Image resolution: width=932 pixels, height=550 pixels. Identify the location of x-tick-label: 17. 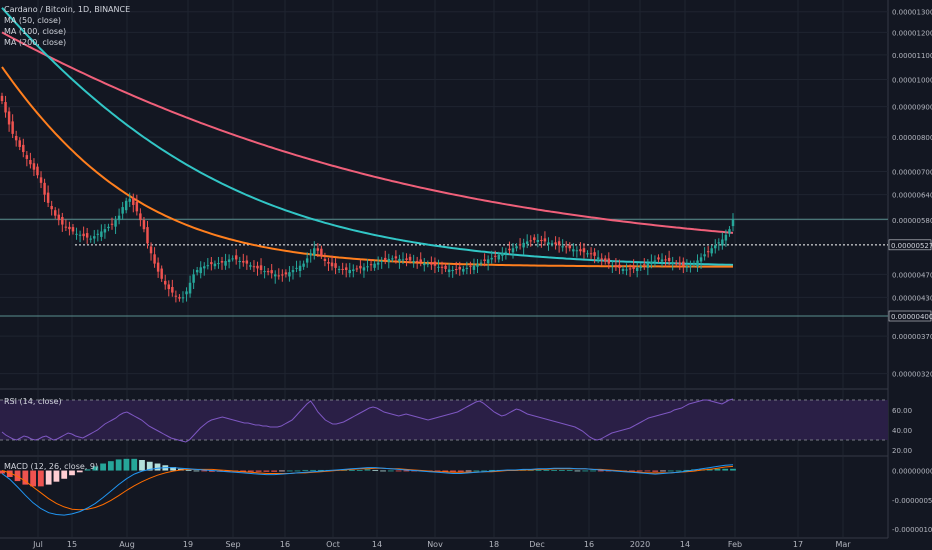
(798, 544).